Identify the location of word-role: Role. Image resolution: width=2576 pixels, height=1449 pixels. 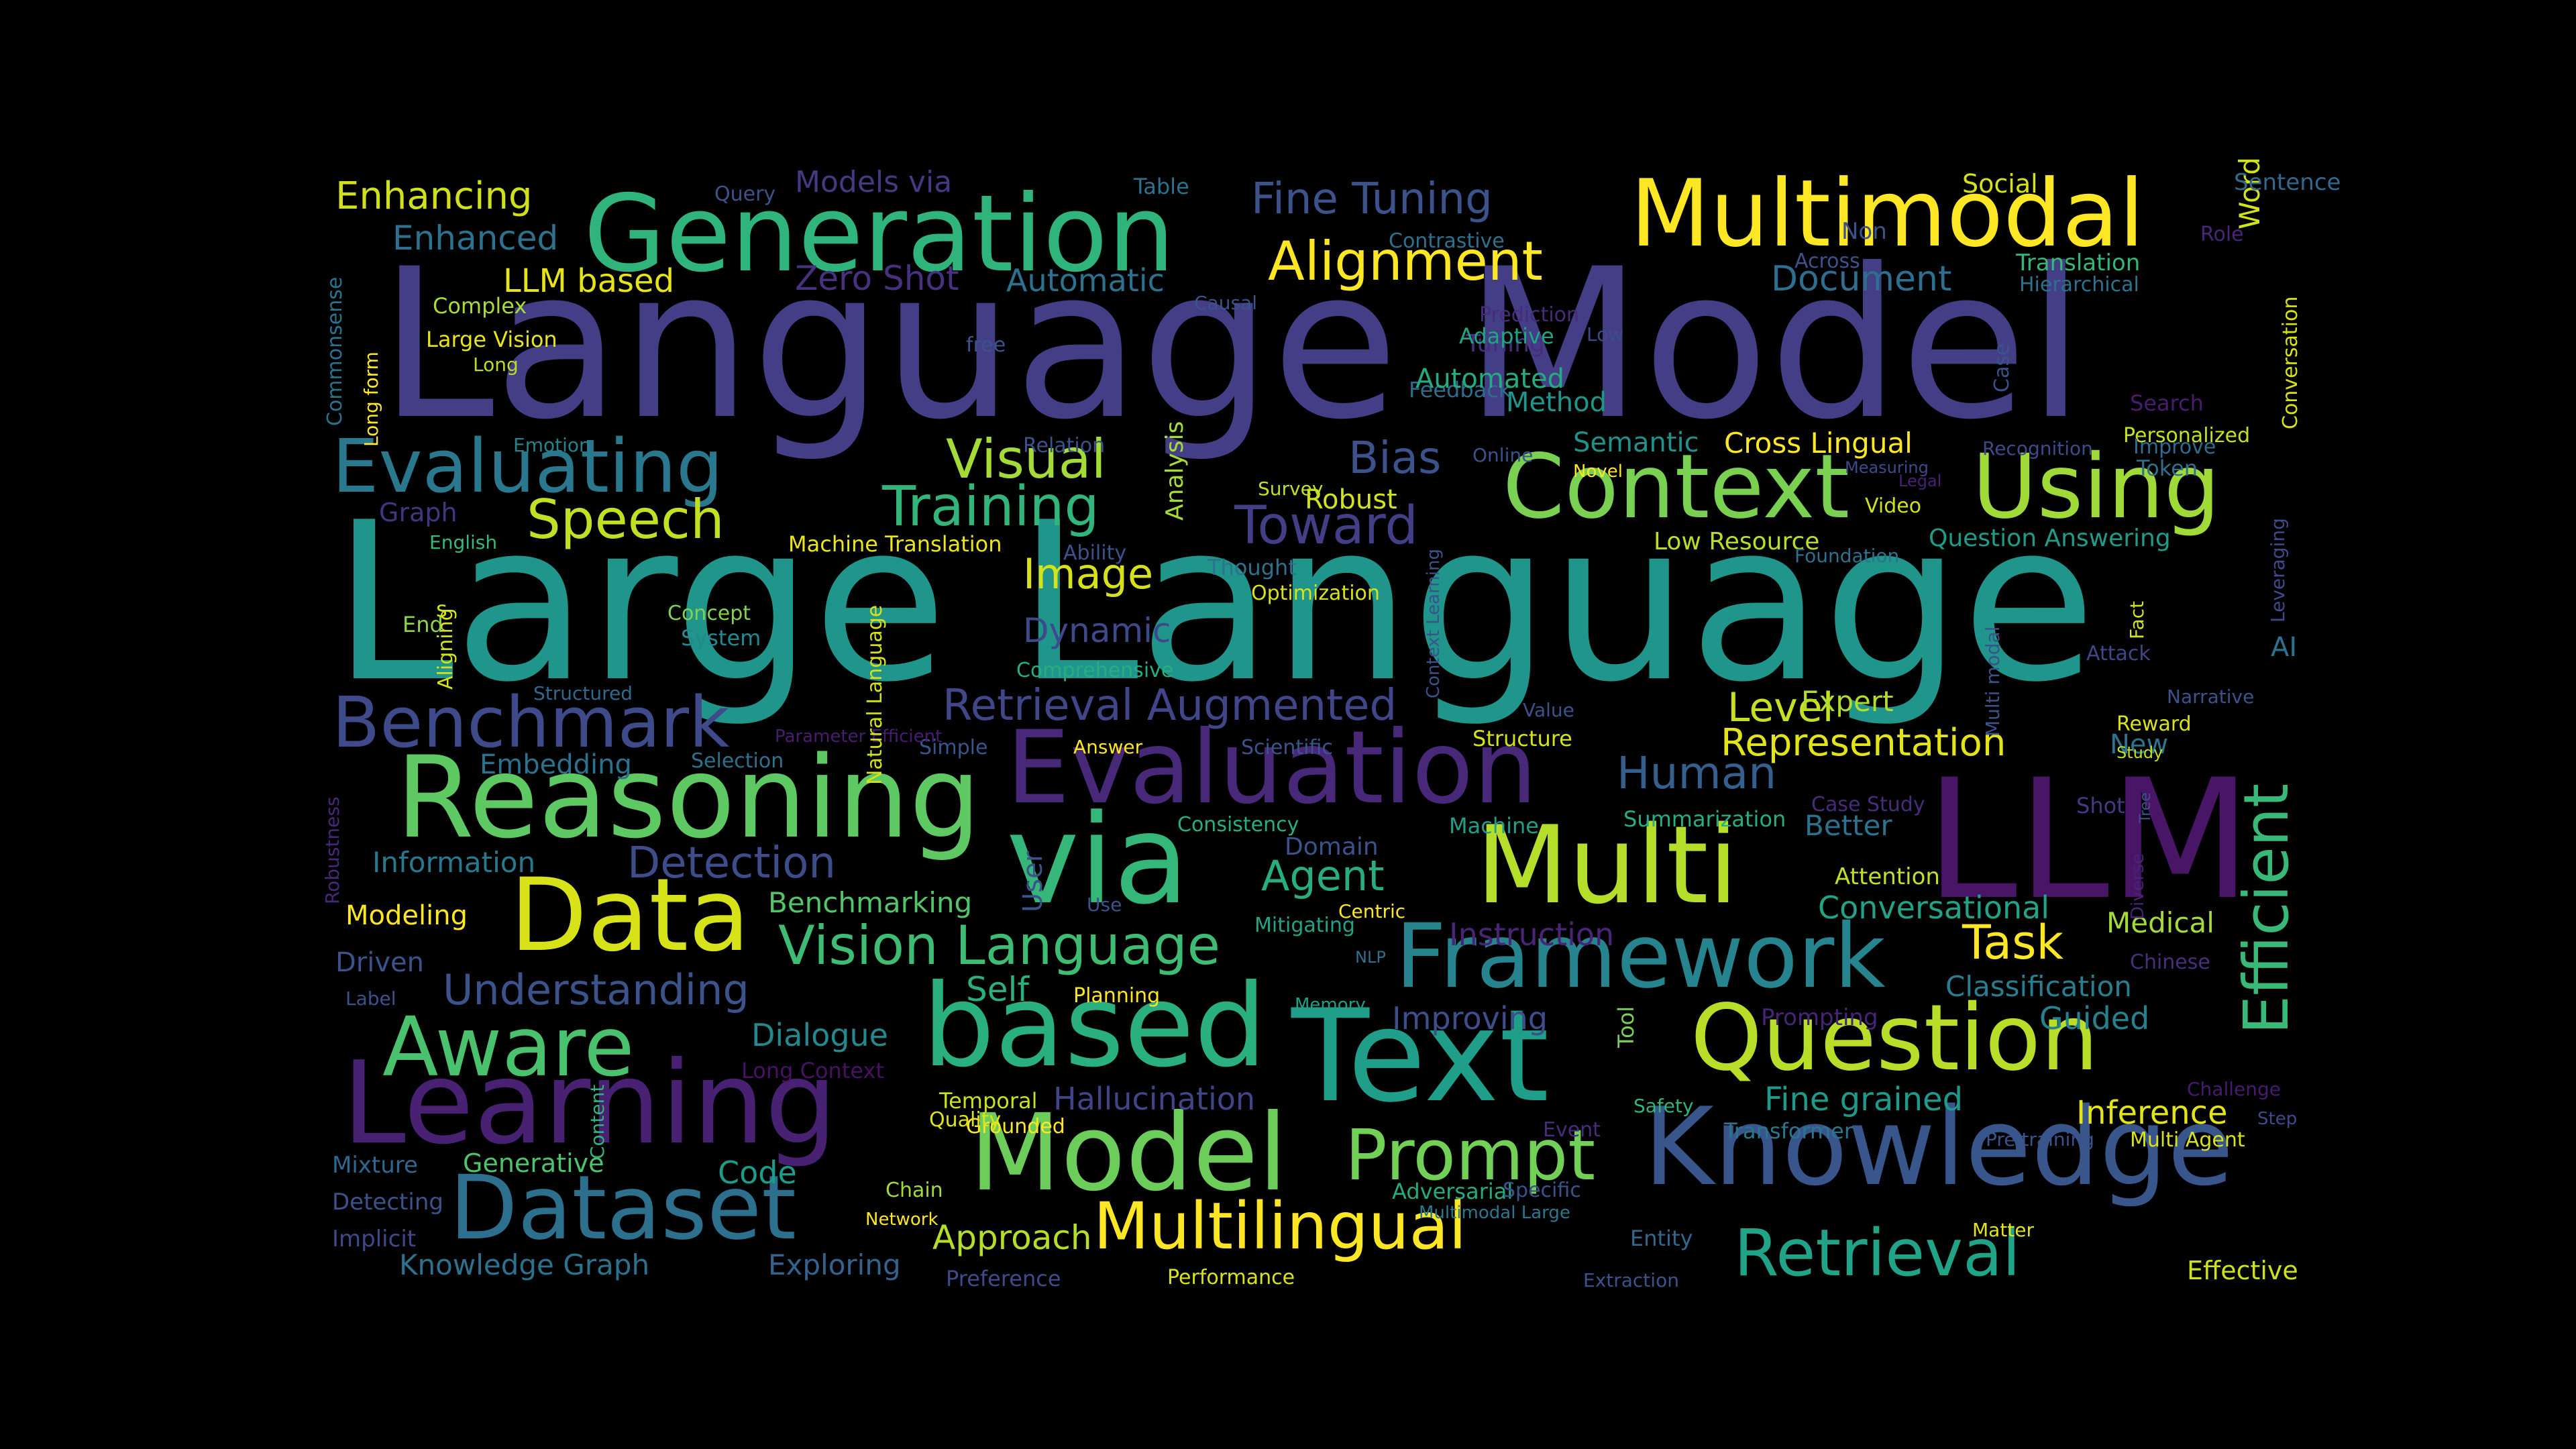
(2222, 234).